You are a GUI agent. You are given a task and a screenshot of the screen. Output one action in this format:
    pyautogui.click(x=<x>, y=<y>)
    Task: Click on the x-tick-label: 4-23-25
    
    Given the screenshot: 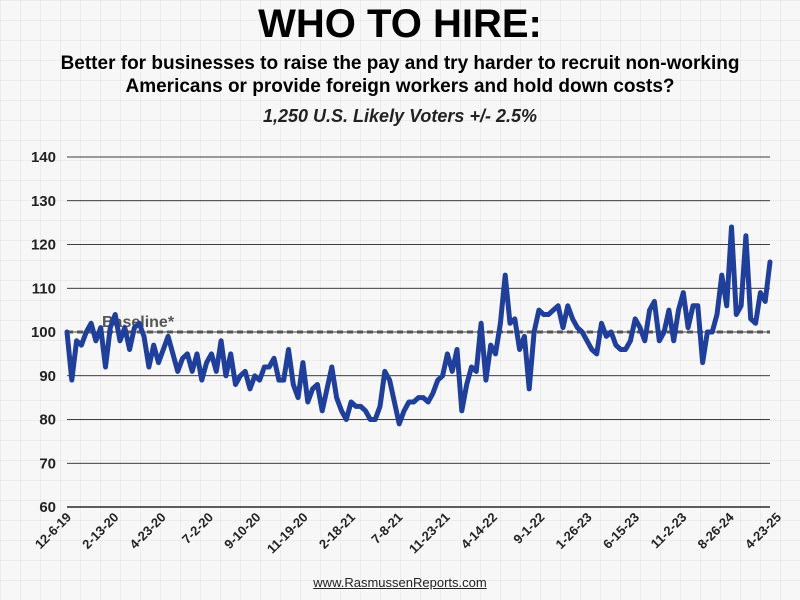 What is the action you would take?
    pyautogui.click(x=763, y=531)
    